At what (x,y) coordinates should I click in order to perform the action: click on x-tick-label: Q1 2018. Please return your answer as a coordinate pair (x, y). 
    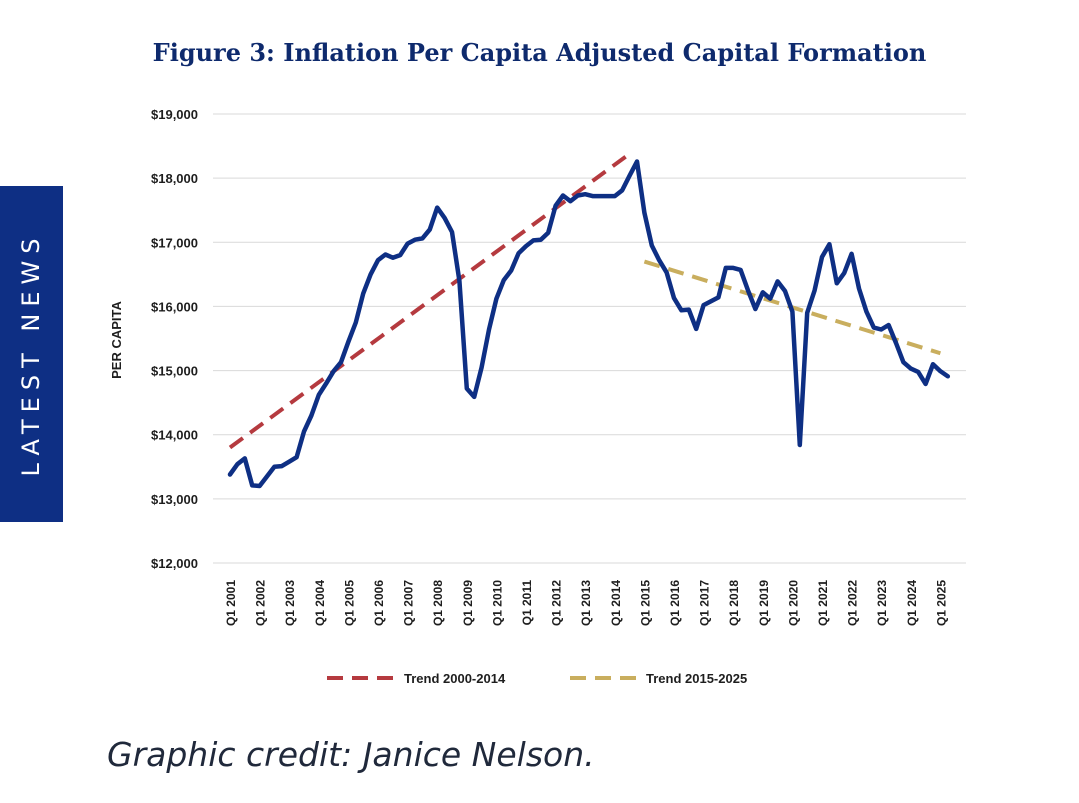
    Looking at the image, I should click on (734, 603).